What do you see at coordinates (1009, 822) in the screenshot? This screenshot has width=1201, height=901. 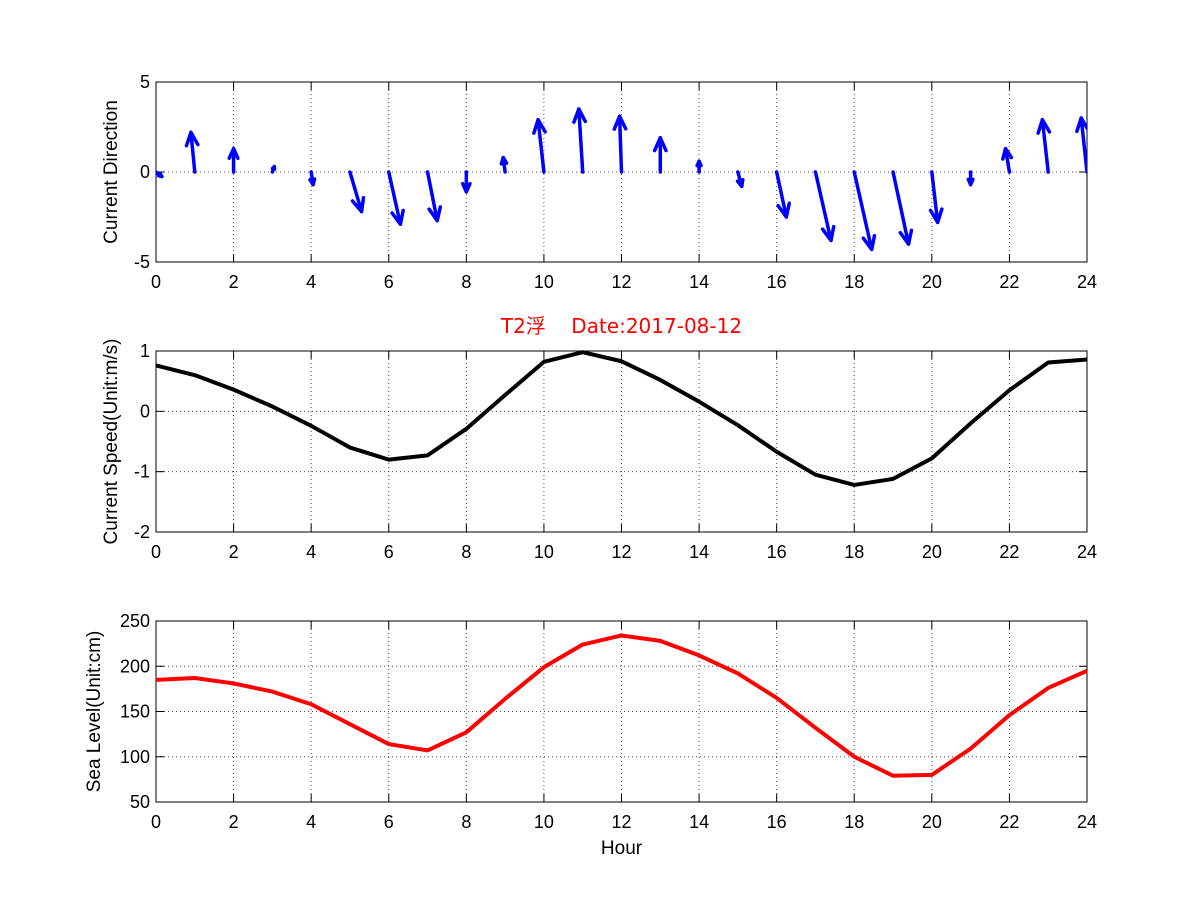 I see `sea-level-x-tick-label: 22` at bounding box center [1009, 822].